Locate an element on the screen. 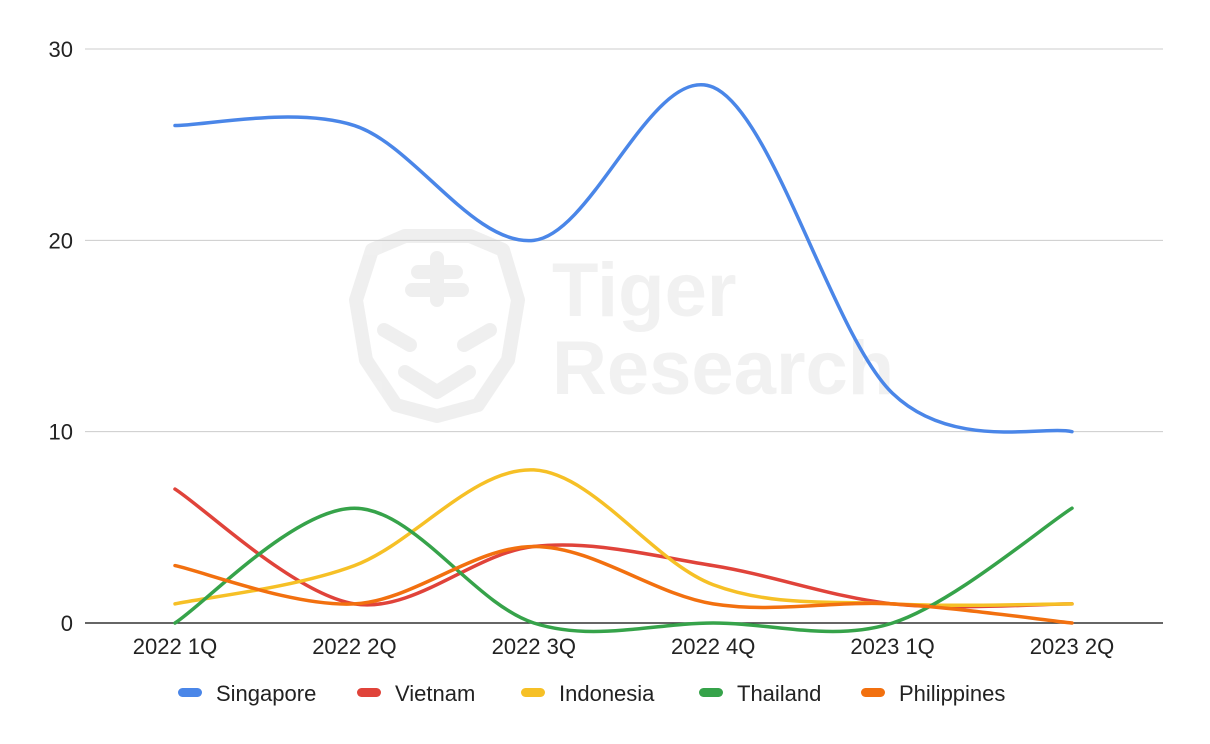 The image size is (1210, 744). legend-item-indonesia: Indonesia is located at coordinates (588, 693).